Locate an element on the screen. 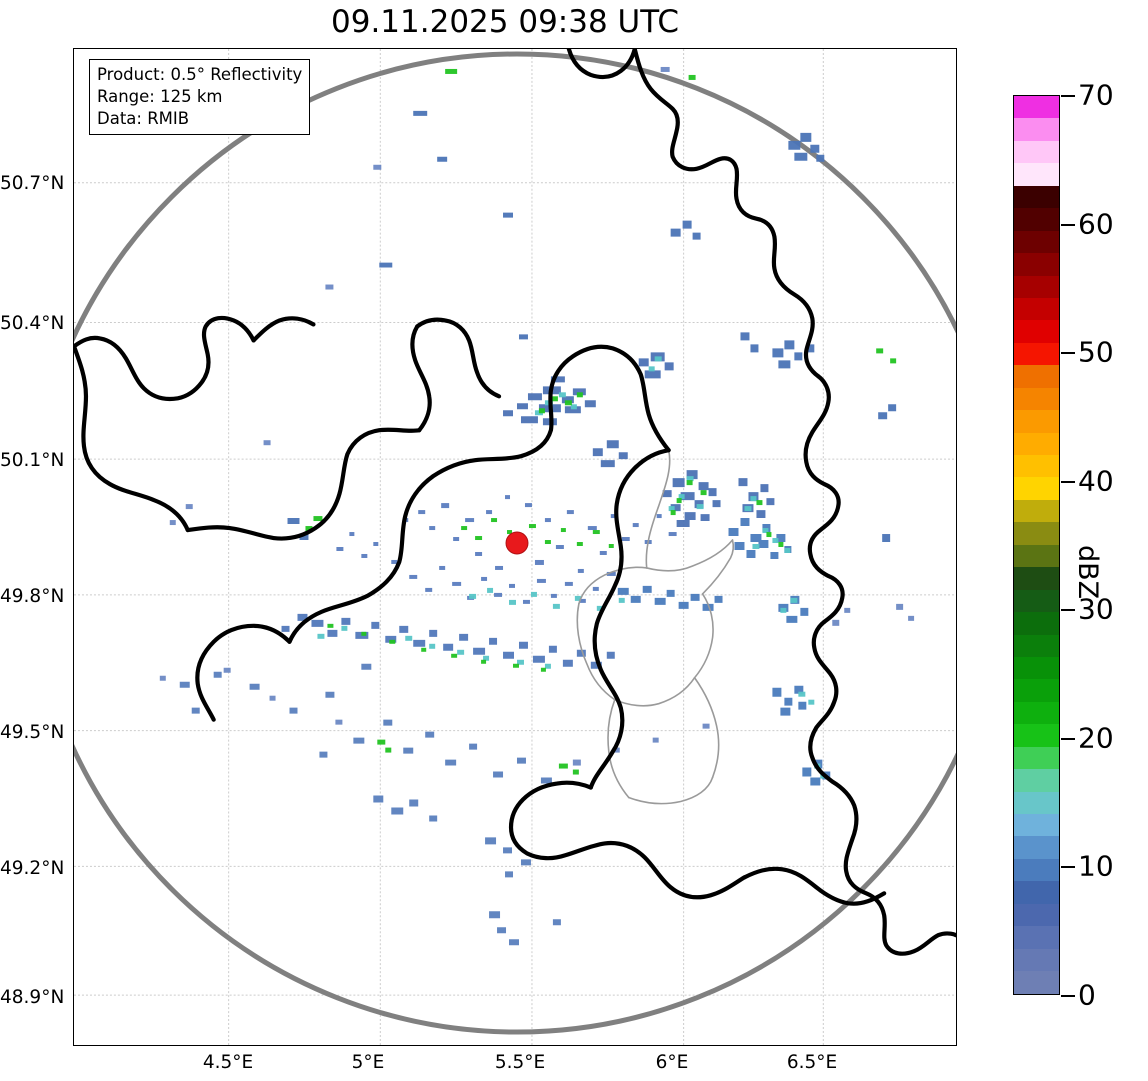 This screenshot has width=1148, height=1081. y-tick-label: 49.8°N is located at coordinates (32, 596).